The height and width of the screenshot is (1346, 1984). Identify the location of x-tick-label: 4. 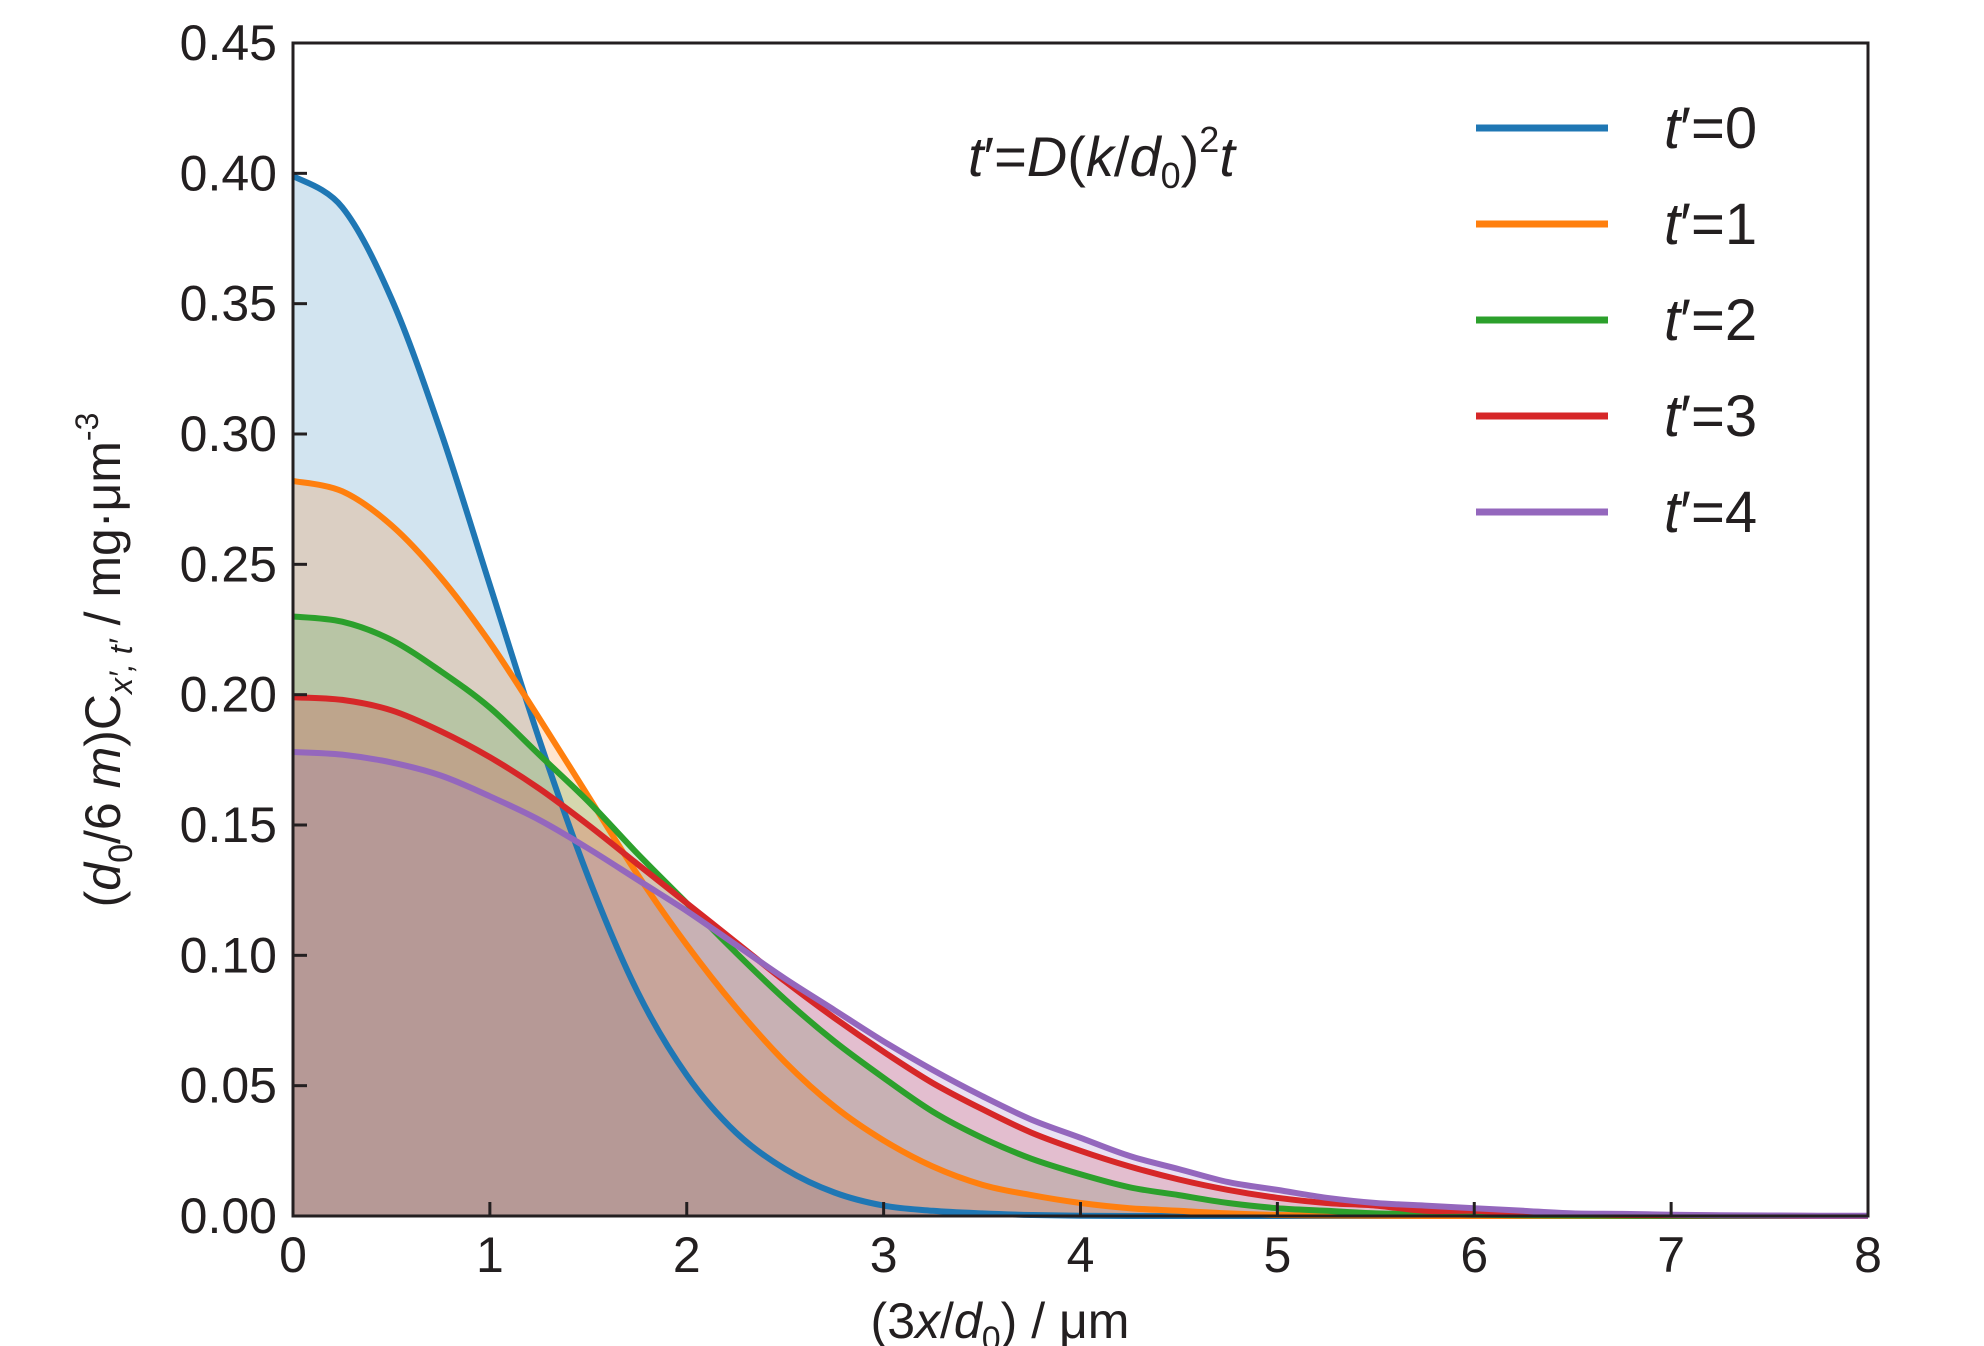
(1081, 1255).